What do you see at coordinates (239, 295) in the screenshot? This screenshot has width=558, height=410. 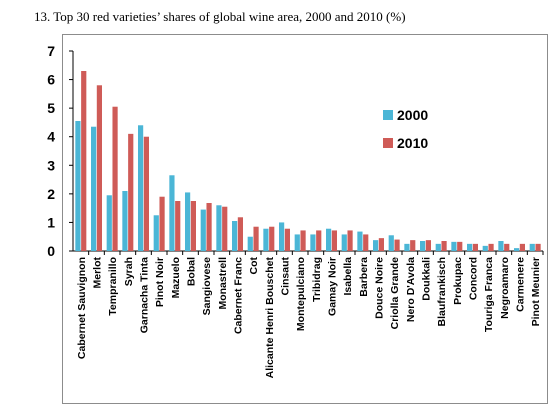 I see `x-tick-label: Cabernet Franc` at bounding box center [239, 295].